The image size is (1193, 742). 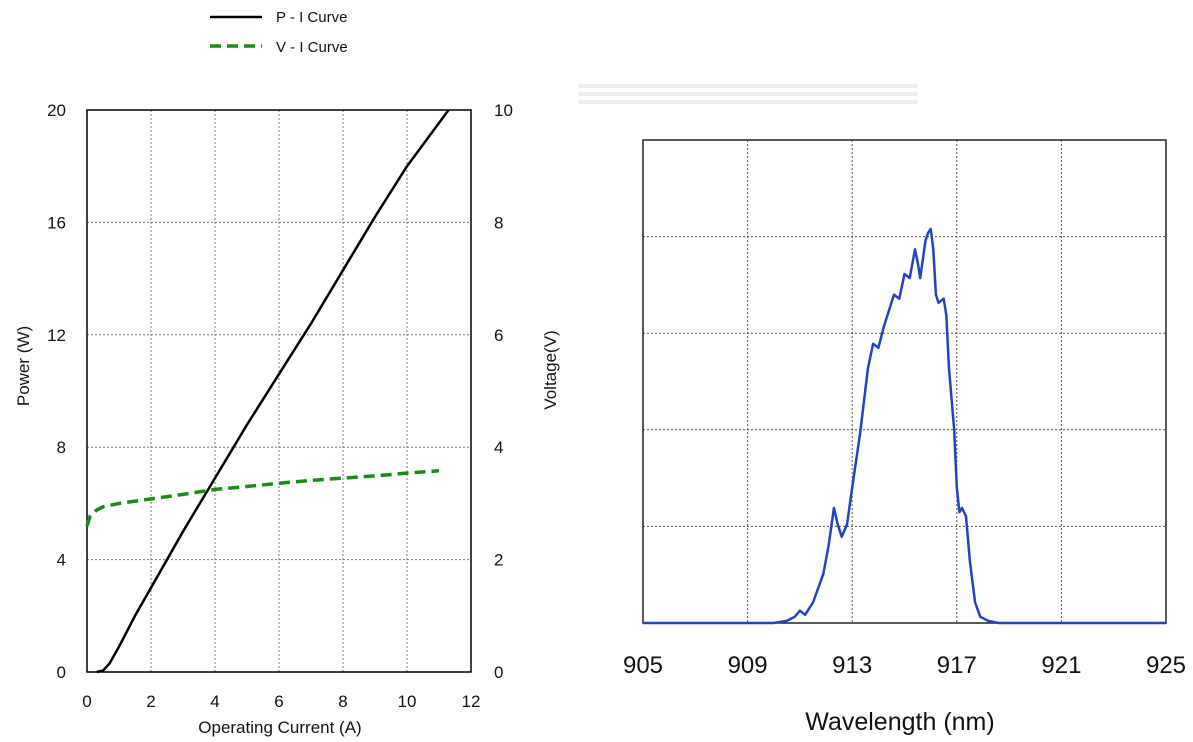 I want to click on y-axis-label: Power (W), so click(x=23, y=366).